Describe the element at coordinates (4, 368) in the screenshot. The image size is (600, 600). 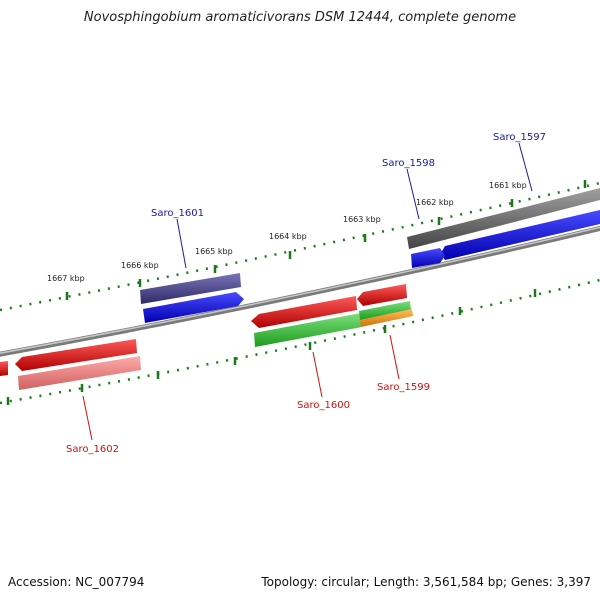
I see `gene-feature-red-edge` at that location.